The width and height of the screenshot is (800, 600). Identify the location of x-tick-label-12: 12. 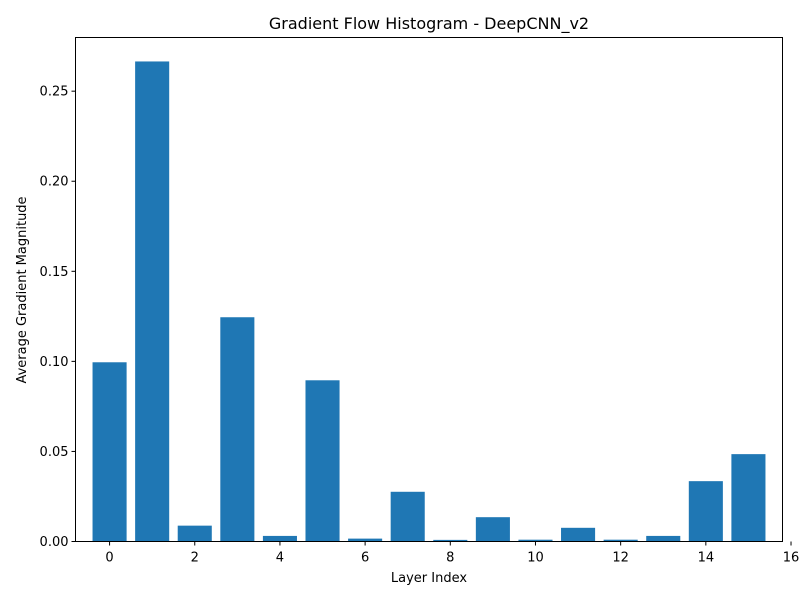
(620, 558).